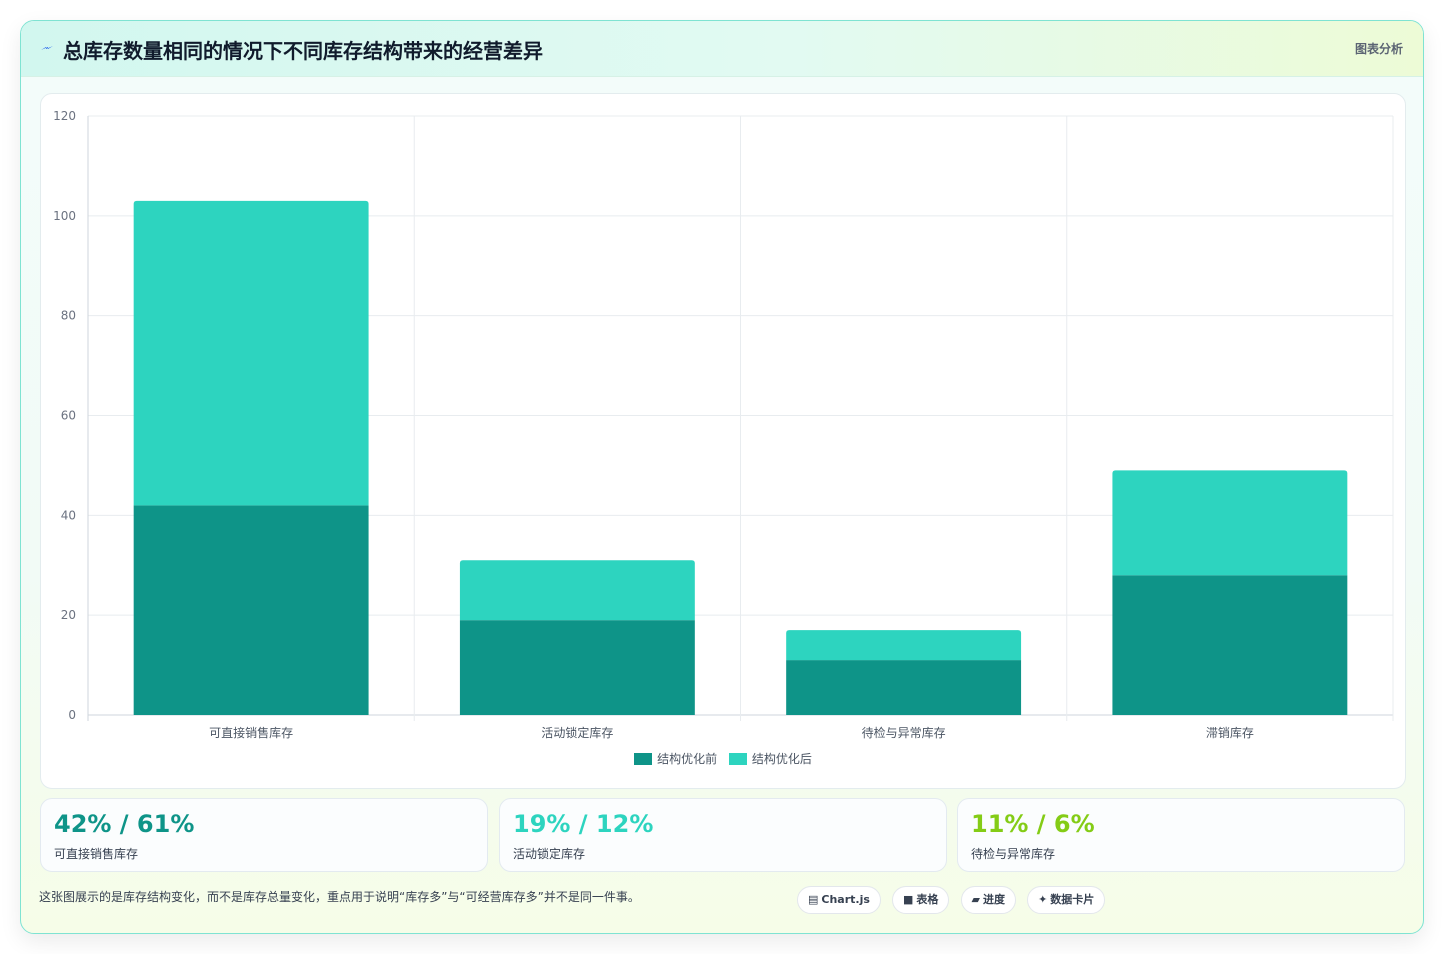  What do you see at coordinates (68, 615) in the screenshot?
I see `y-tick-label: 20` at bounding box center [68, 615].